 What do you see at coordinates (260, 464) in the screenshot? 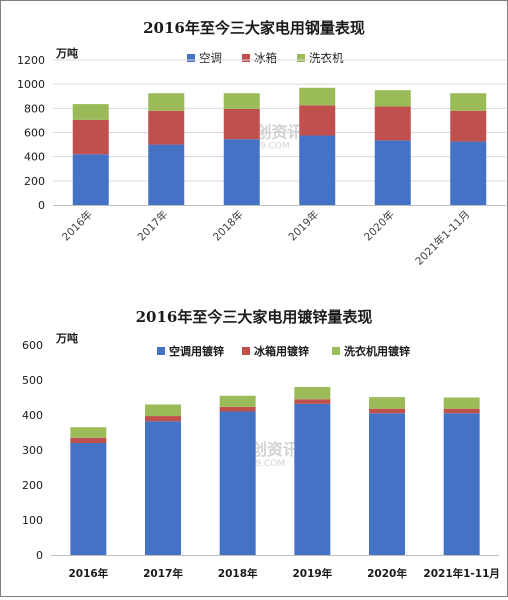
I see `zinc-watermark-sub: SCI99.COM` at bounding box center [260, 464].